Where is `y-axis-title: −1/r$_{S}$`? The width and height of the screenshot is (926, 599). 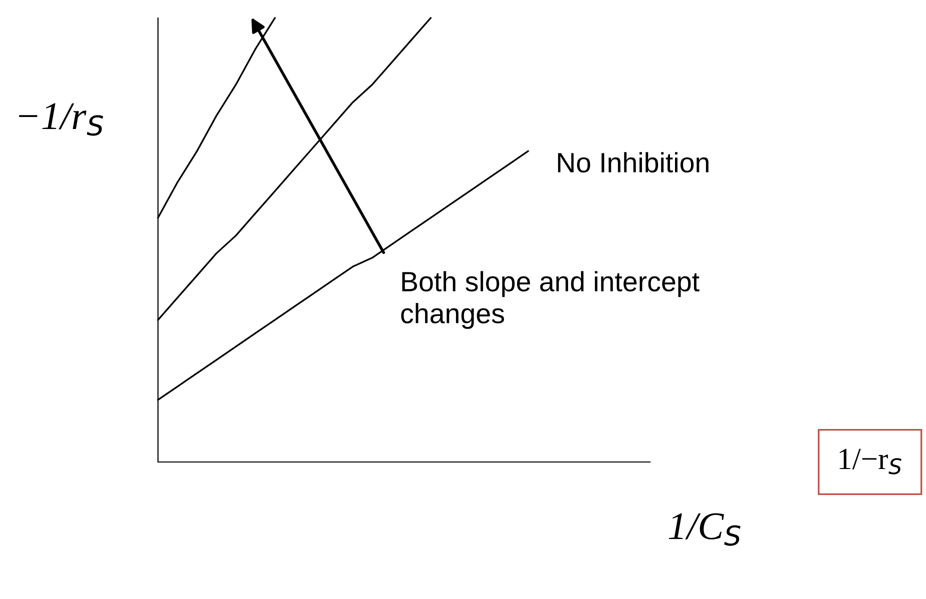
y-axis-title: −1/r$_{S}$ is located at coordinates (61, 119).